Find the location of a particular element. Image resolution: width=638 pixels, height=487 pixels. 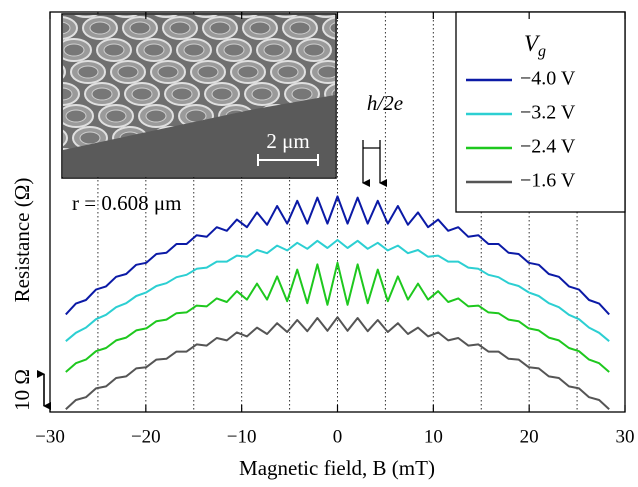

legend-label: −2.4 V is located at coordinates (548, 147).